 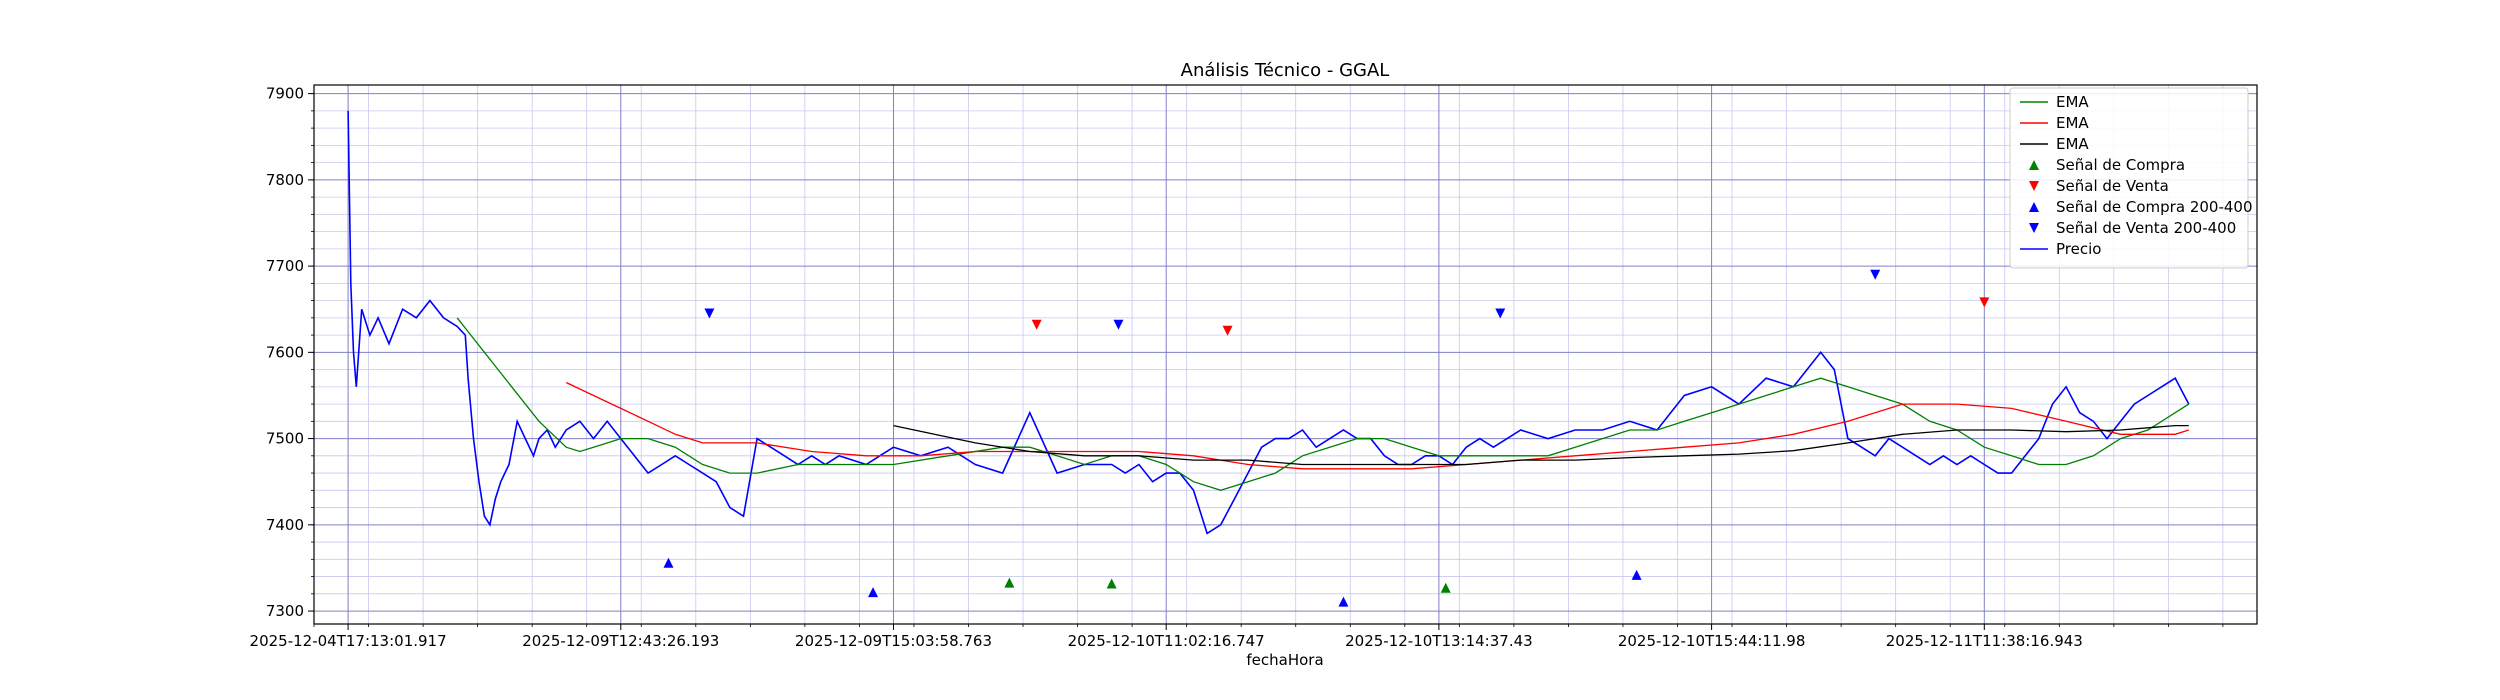 What do you see at coordinates (1984, 641) in the screenshot?
I see `x-tick-label: 2025-12-11T11:38:16.943` at bounding box center [1984, 641].